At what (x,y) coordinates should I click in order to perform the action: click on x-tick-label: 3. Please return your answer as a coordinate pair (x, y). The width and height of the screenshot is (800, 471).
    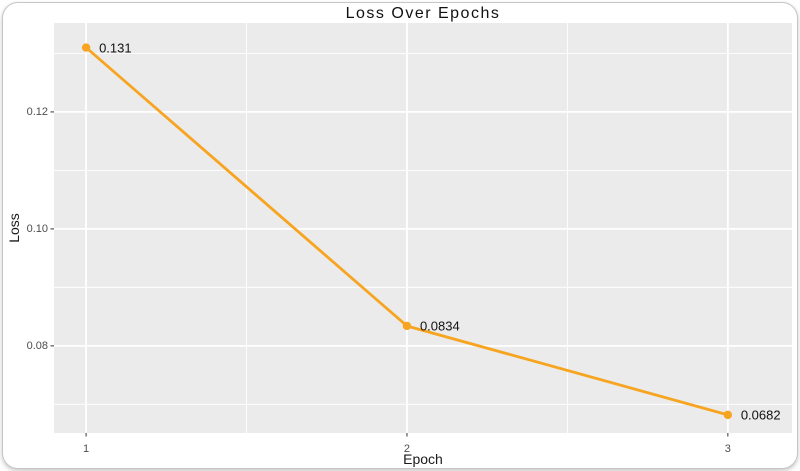
    Looking at the image, I should click on (727, 449).